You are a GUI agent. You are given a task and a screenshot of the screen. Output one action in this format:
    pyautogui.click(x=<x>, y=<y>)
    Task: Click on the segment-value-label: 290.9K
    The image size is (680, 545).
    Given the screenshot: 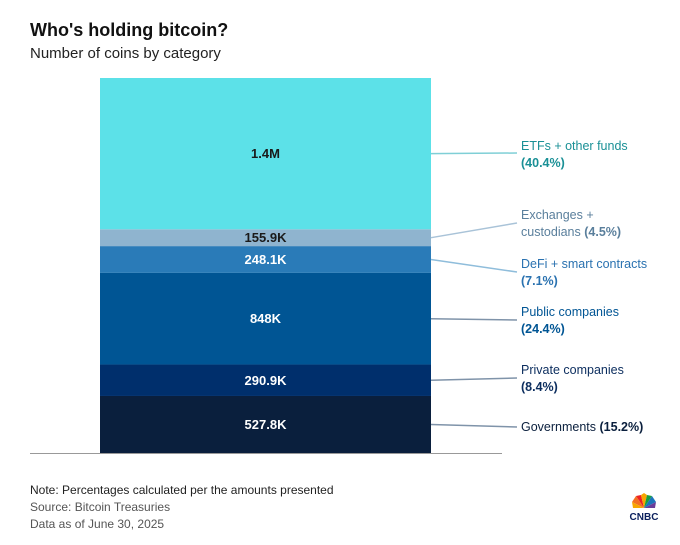 What is the action you would take?
    pyautogui.click(x=266, y=380)
    